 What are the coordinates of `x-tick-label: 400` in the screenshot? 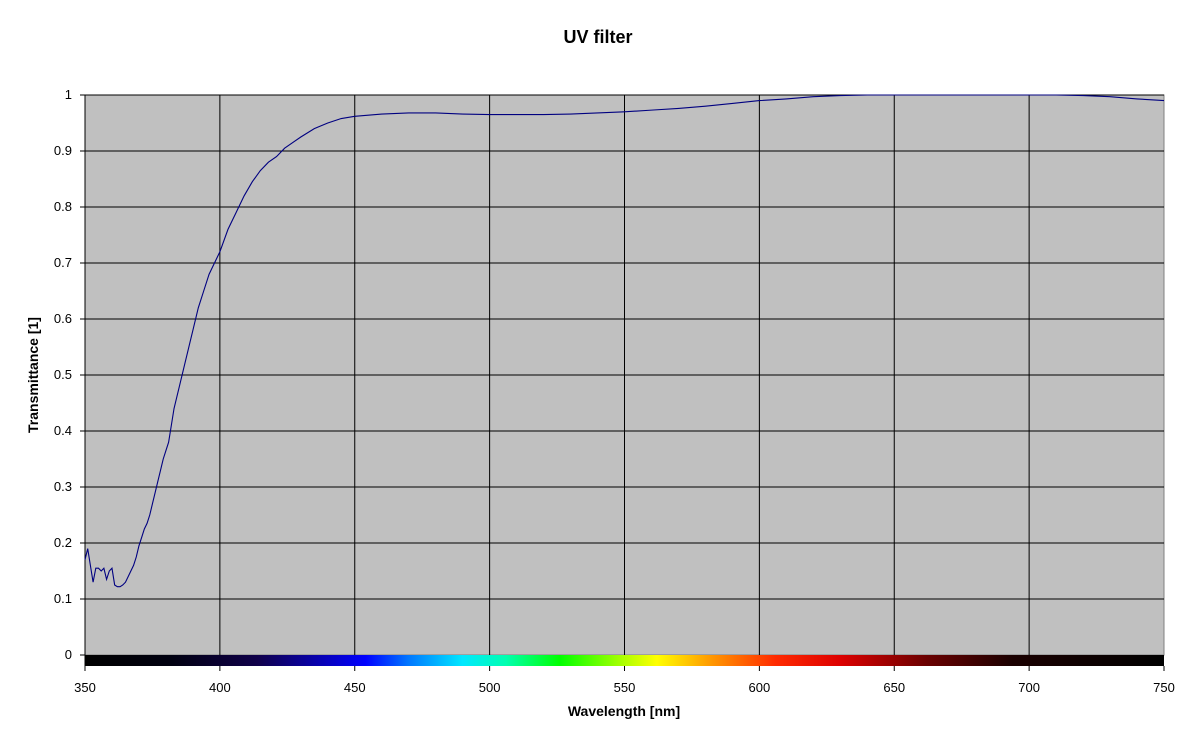 It's located at (220, 687).